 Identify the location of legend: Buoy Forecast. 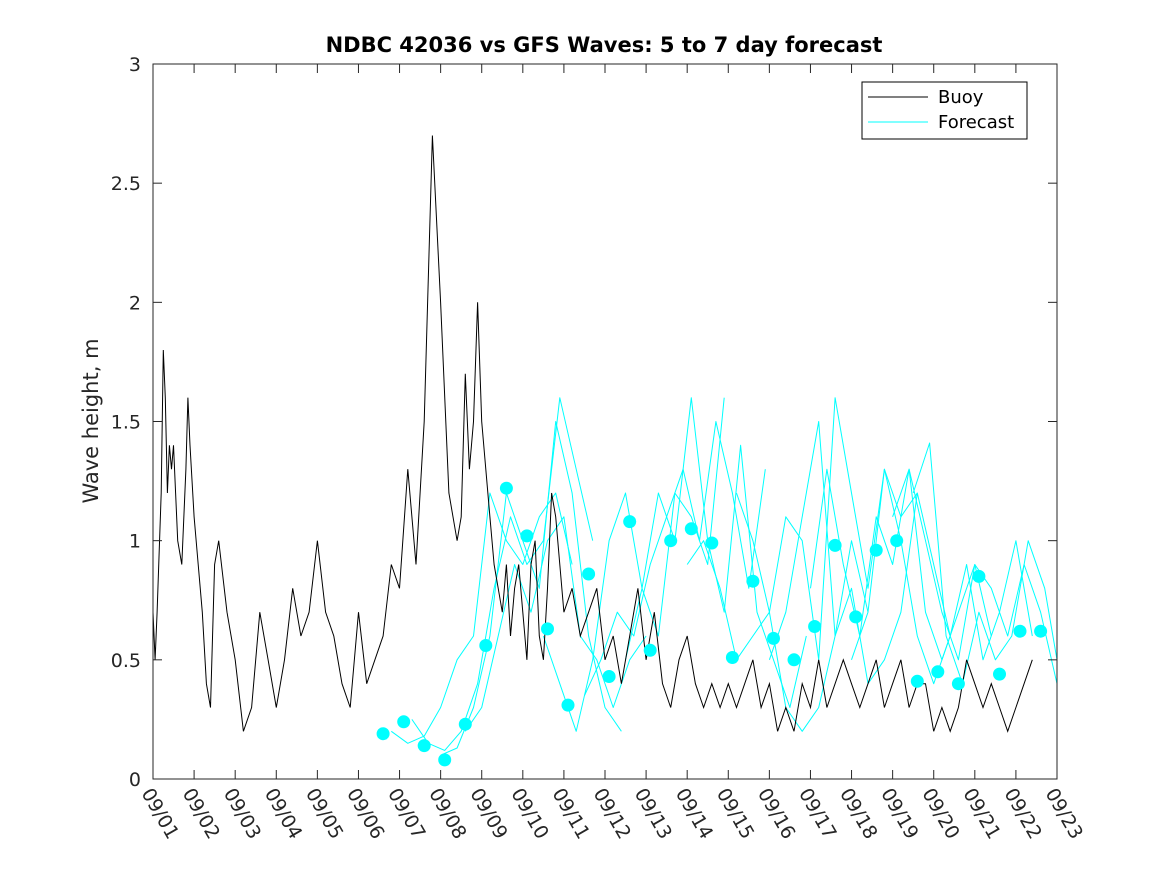
(944, 110).